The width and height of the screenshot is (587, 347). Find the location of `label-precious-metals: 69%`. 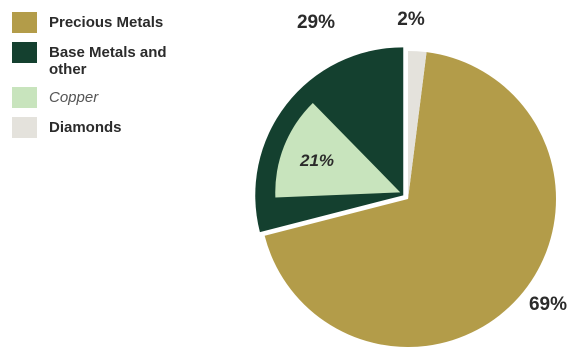

label-precious-metals: 69% is located at coordinates (548, 304).